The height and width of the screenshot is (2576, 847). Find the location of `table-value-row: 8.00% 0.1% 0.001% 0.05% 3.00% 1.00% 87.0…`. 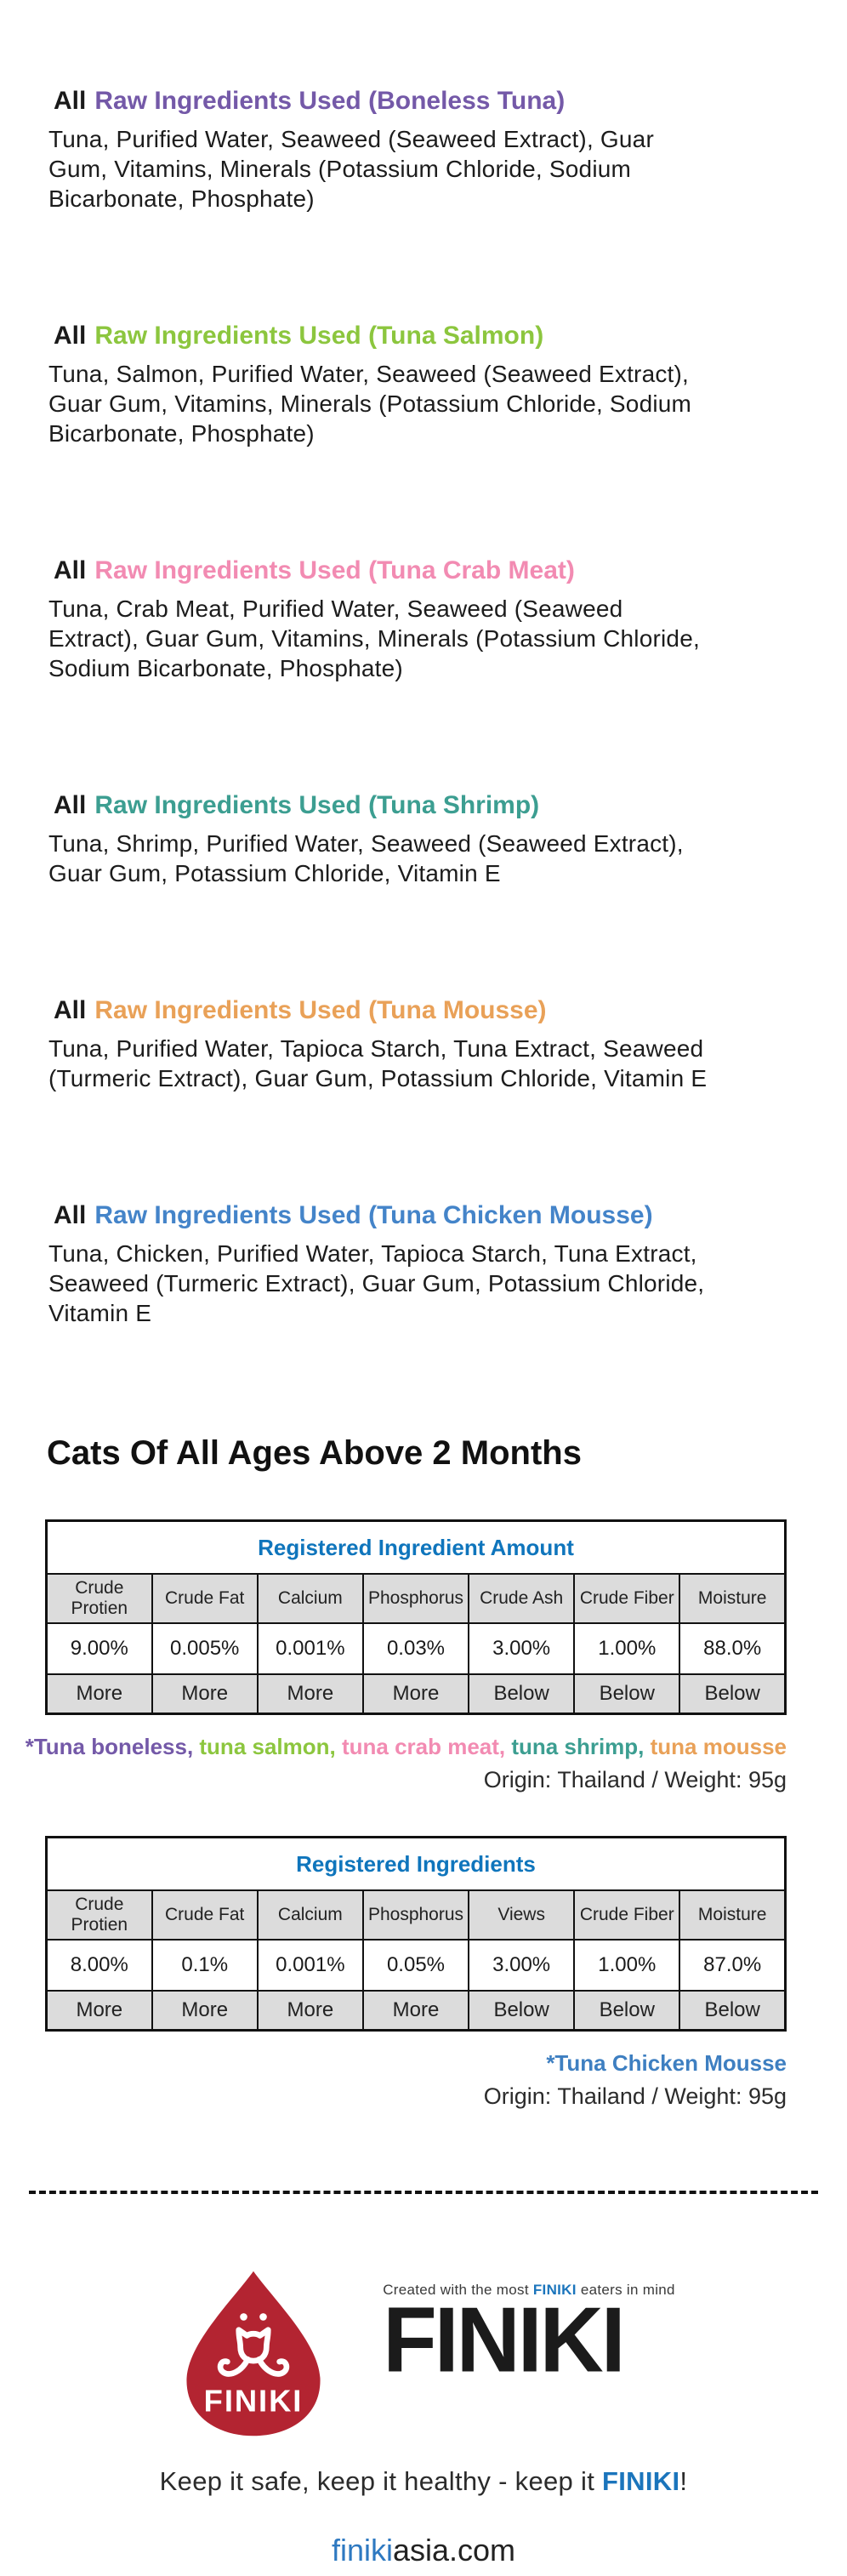

table-value-row: 8.00% 0.1% 0.001% 0.05% 3.00% 1.00% 87.0… is located at coordinates (416, 1965).